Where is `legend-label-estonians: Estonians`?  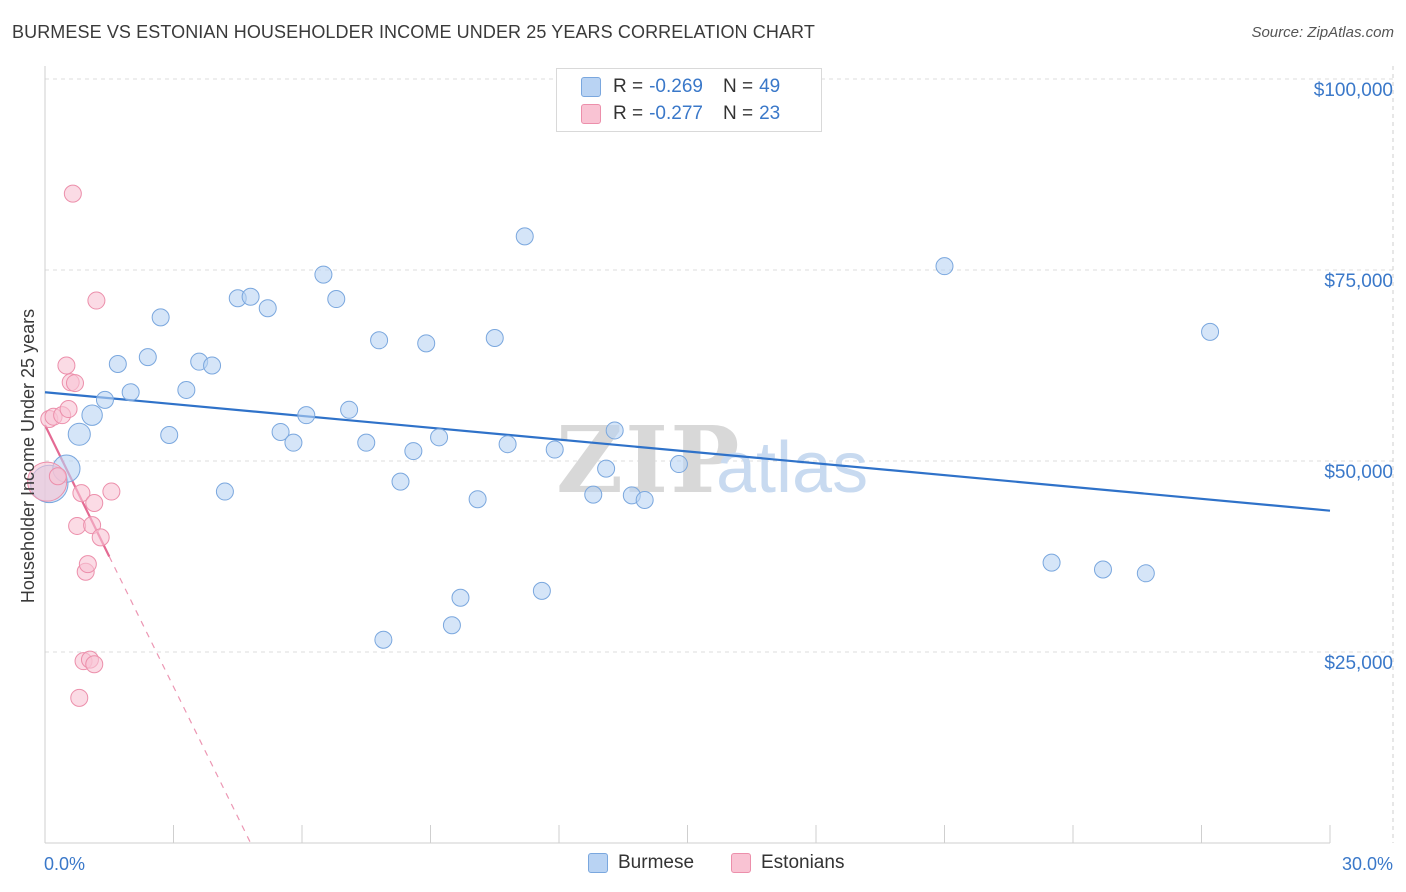
legend-label-estonians: Estonians is located at coordinates (803, 862).